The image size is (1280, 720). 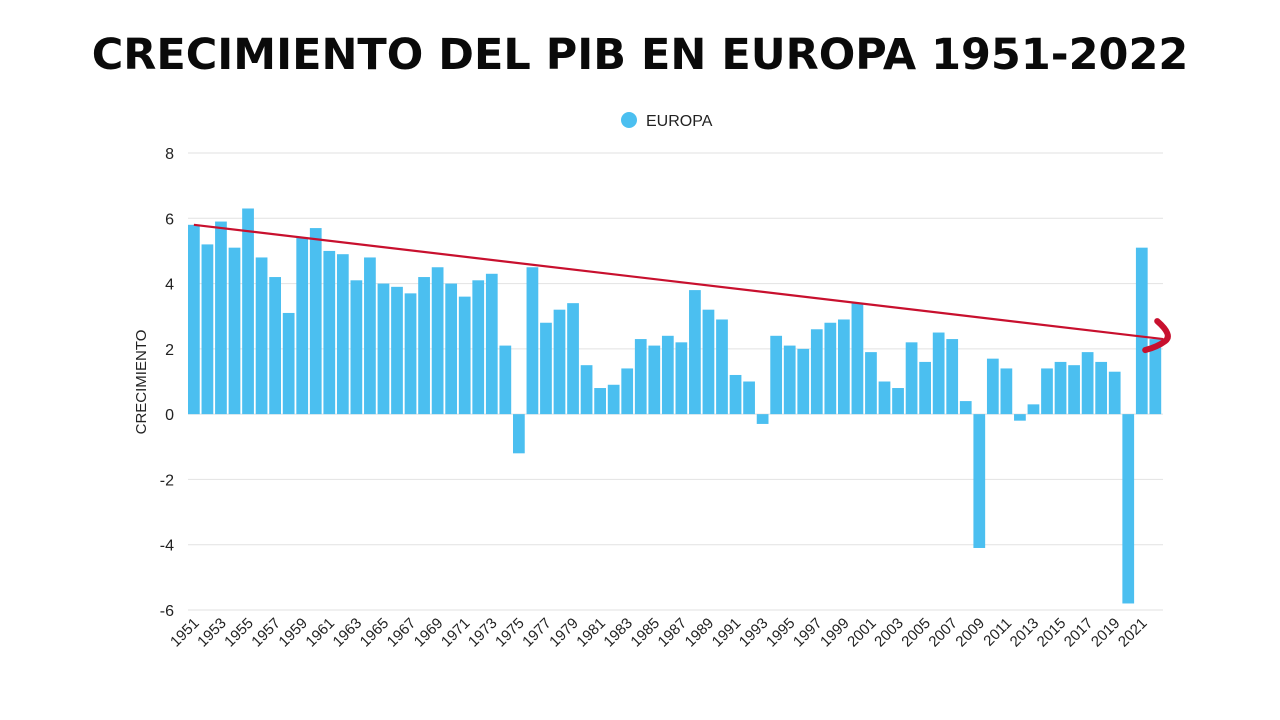 I want to click on bar-1999, so click(x=844, y=367).